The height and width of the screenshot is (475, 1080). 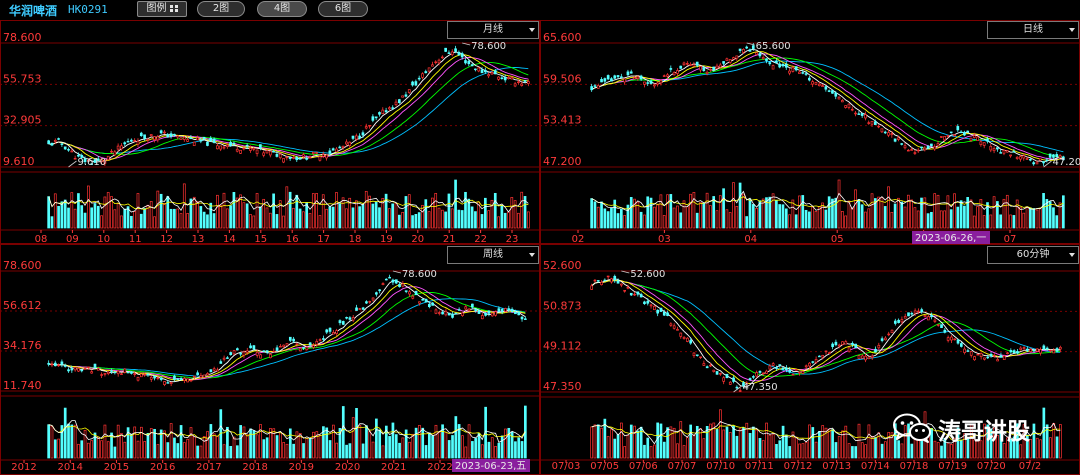 I want to click on layout-2-label: 2图, so click(x=221, y=8).